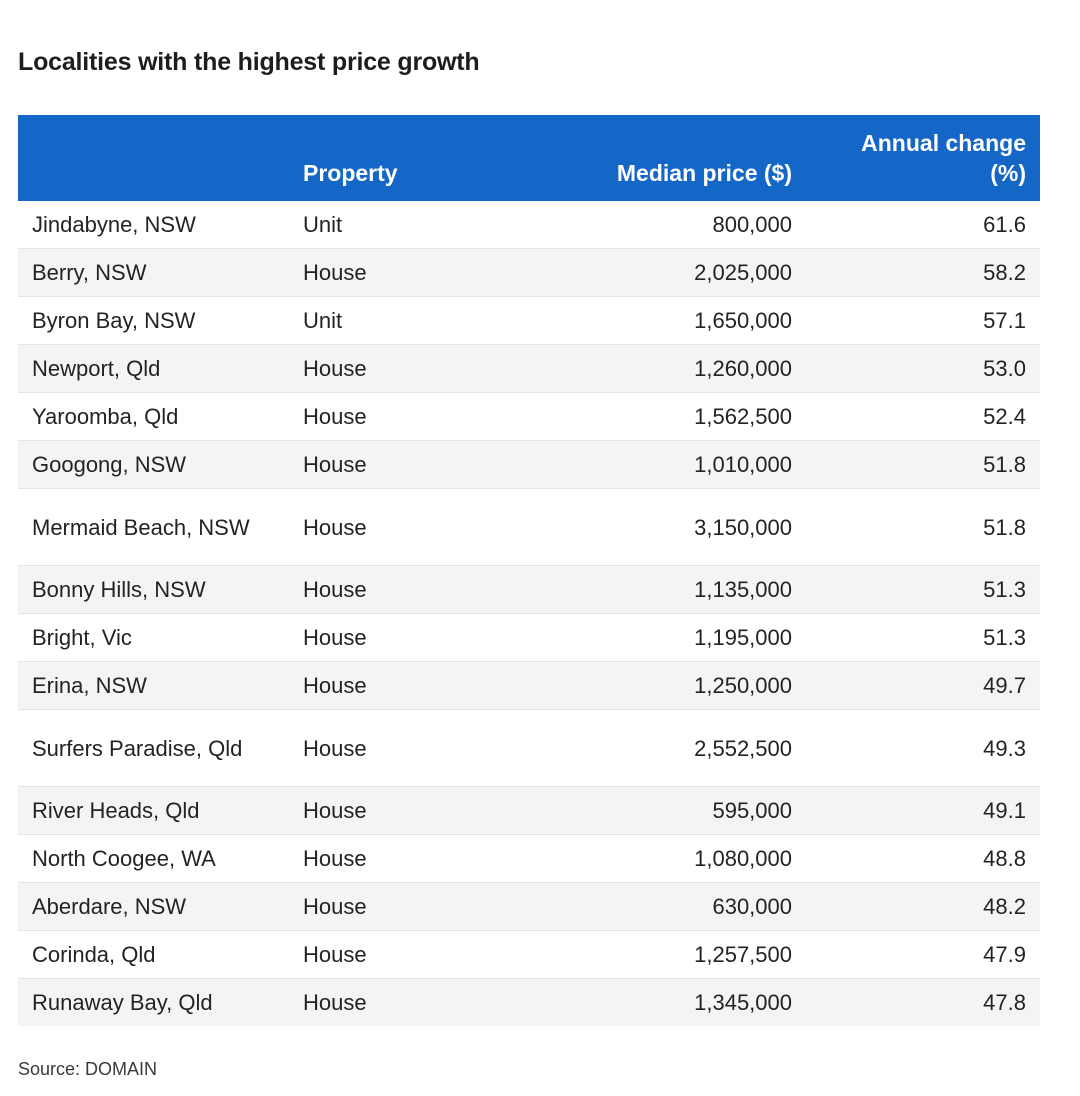 This screenshot has width=1080, height=1096. What do you see at coordinates (923, 272) in the screenshot?
I see `cell-annual-change: 58.2` at bounding box center [923, 272].